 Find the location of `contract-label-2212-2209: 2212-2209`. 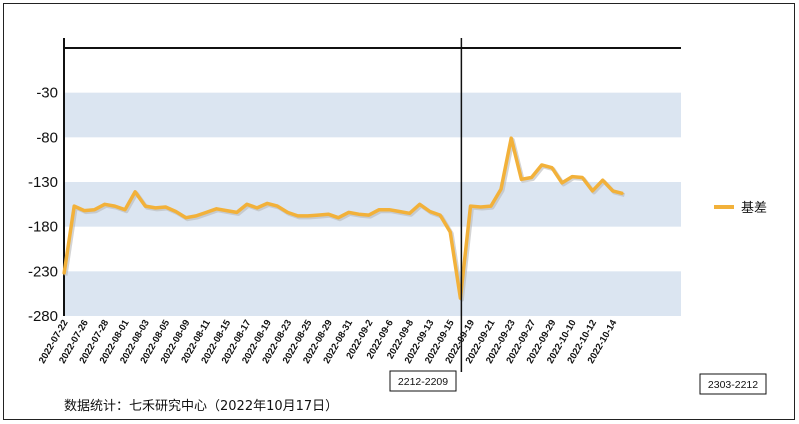

contract-label-2212-2209: 2212-2209 is located at coordinates (423, 382).